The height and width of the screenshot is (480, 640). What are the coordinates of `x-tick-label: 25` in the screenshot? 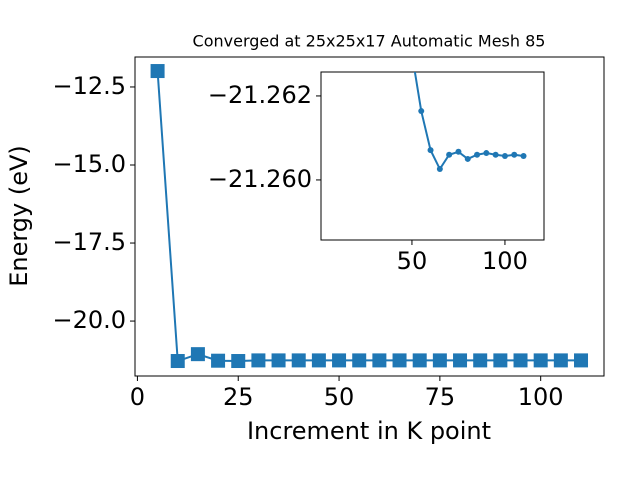 It's located at (238, 397).